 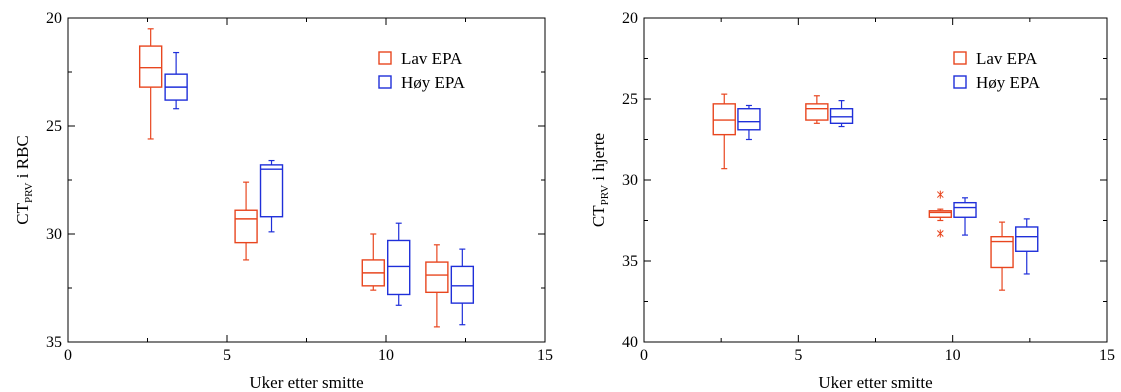 I want to click on y-tick-label: 40, so click(x=630, y=342).